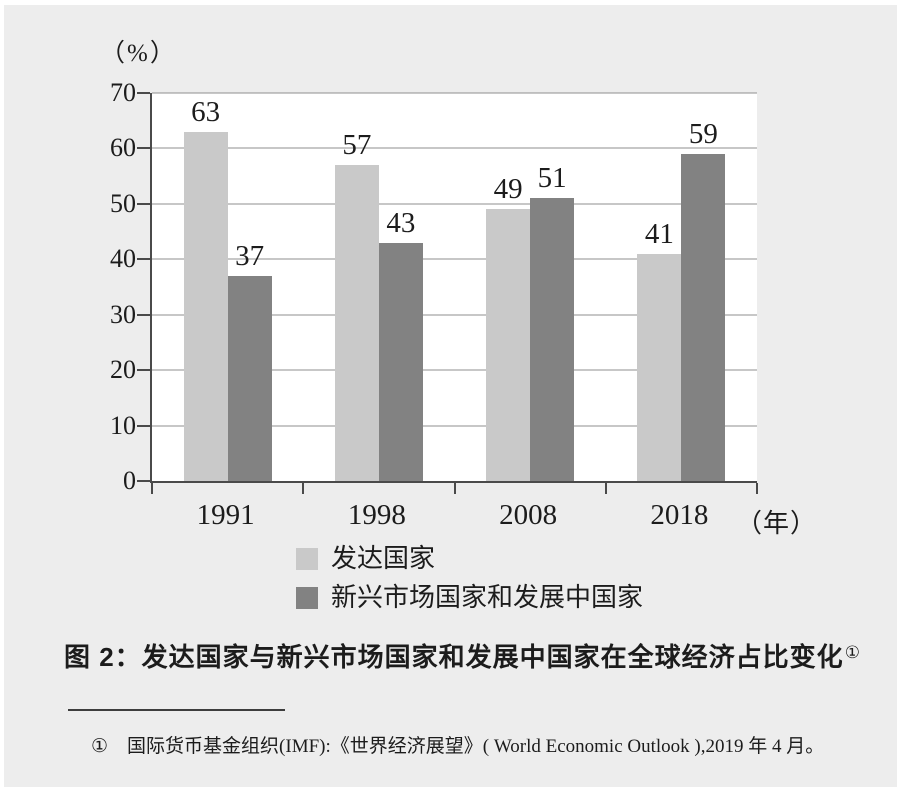  I want to click on y-tick-label-20: 20, so click(123, 370).